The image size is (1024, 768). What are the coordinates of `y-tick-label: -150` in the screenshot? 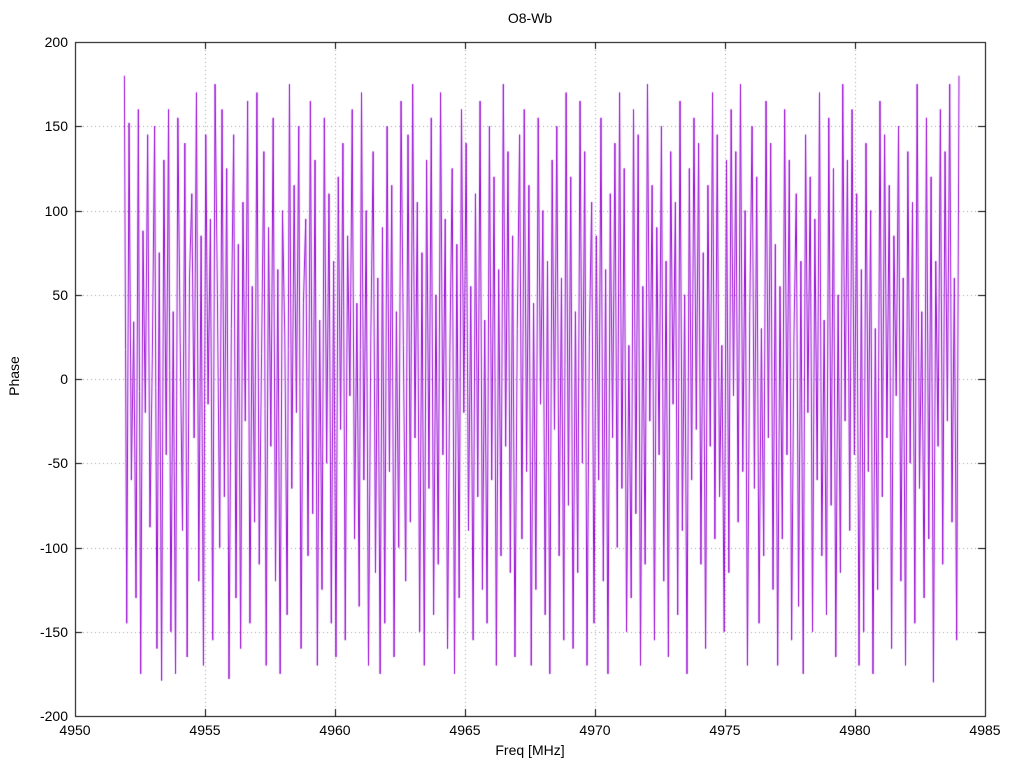 It's located at (53, 631).